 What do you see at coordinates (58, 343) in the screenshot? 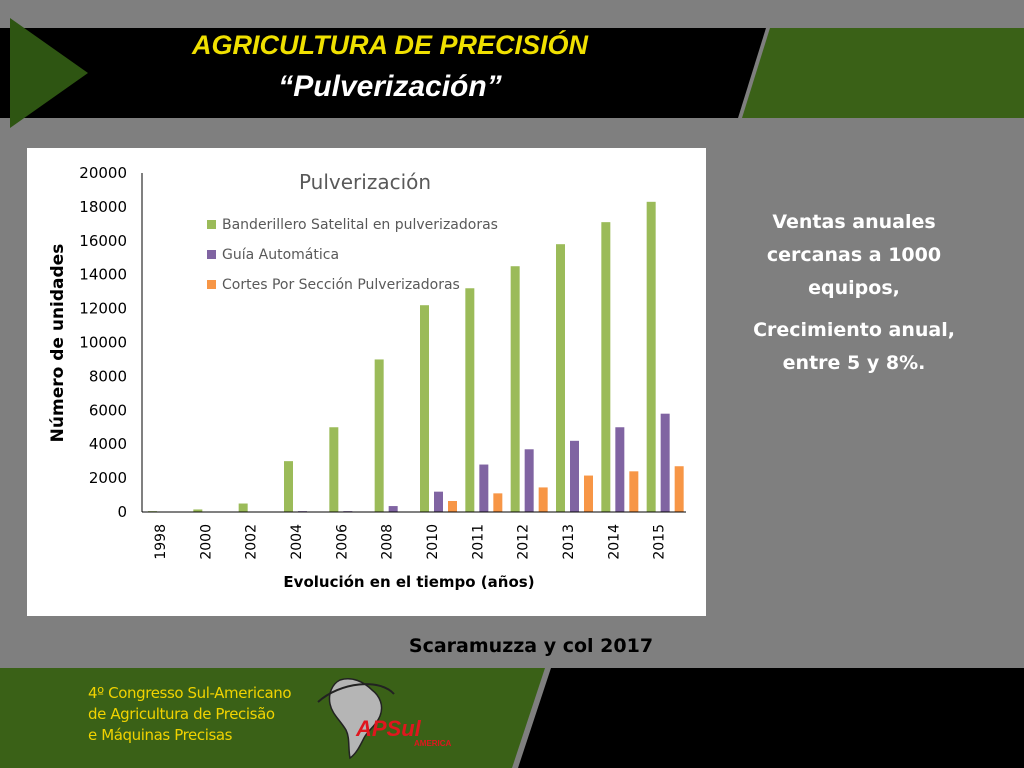
I see `y-axis-label: Número de unidades` at bounding box center [58, 343].